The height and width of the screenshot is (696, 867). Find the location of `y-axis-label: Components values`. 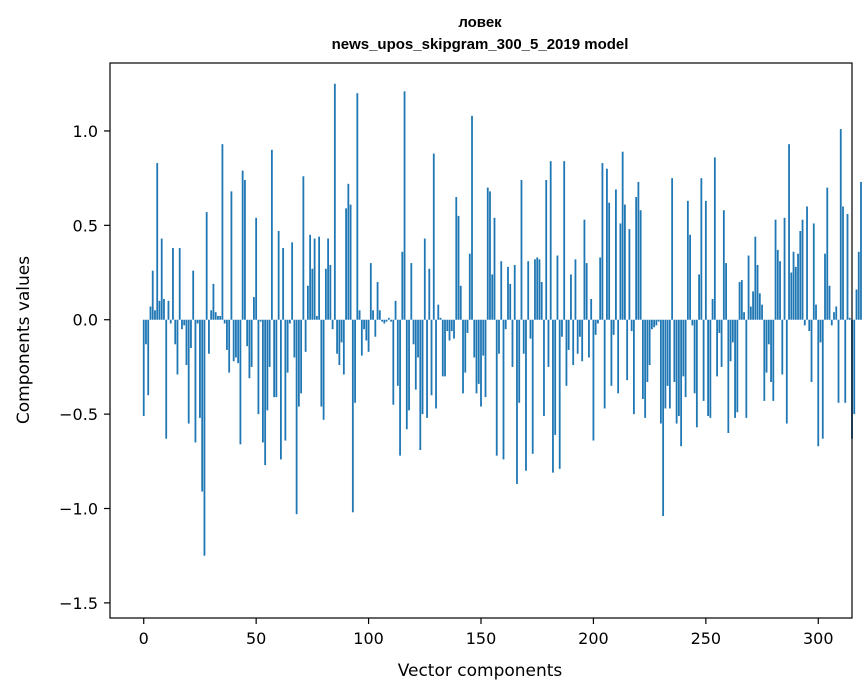

y-axis-label: Components values is located at coordinates (24, 340).